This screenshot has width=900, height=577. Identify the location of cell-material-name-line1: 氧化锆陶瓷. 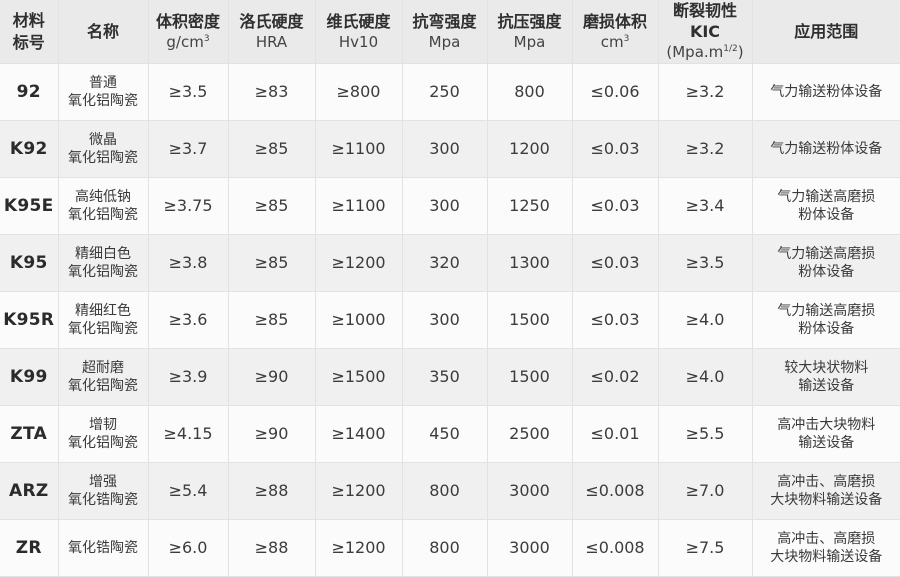
(103, 547).